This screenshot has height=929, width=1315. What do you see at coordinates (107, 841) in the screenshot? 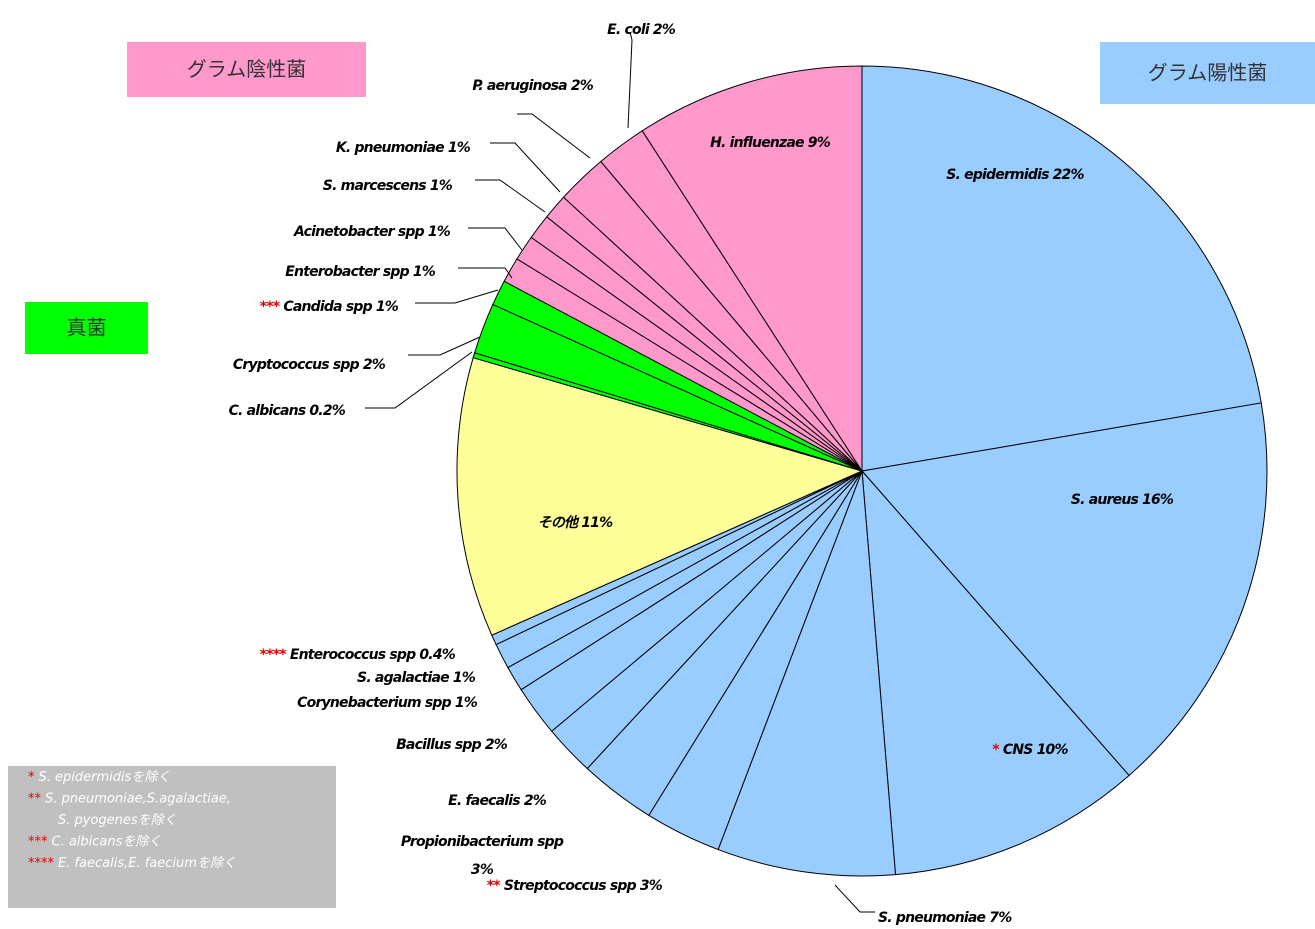
I see `note-text: C. albicansを除く` at bounding box center [107, 841].